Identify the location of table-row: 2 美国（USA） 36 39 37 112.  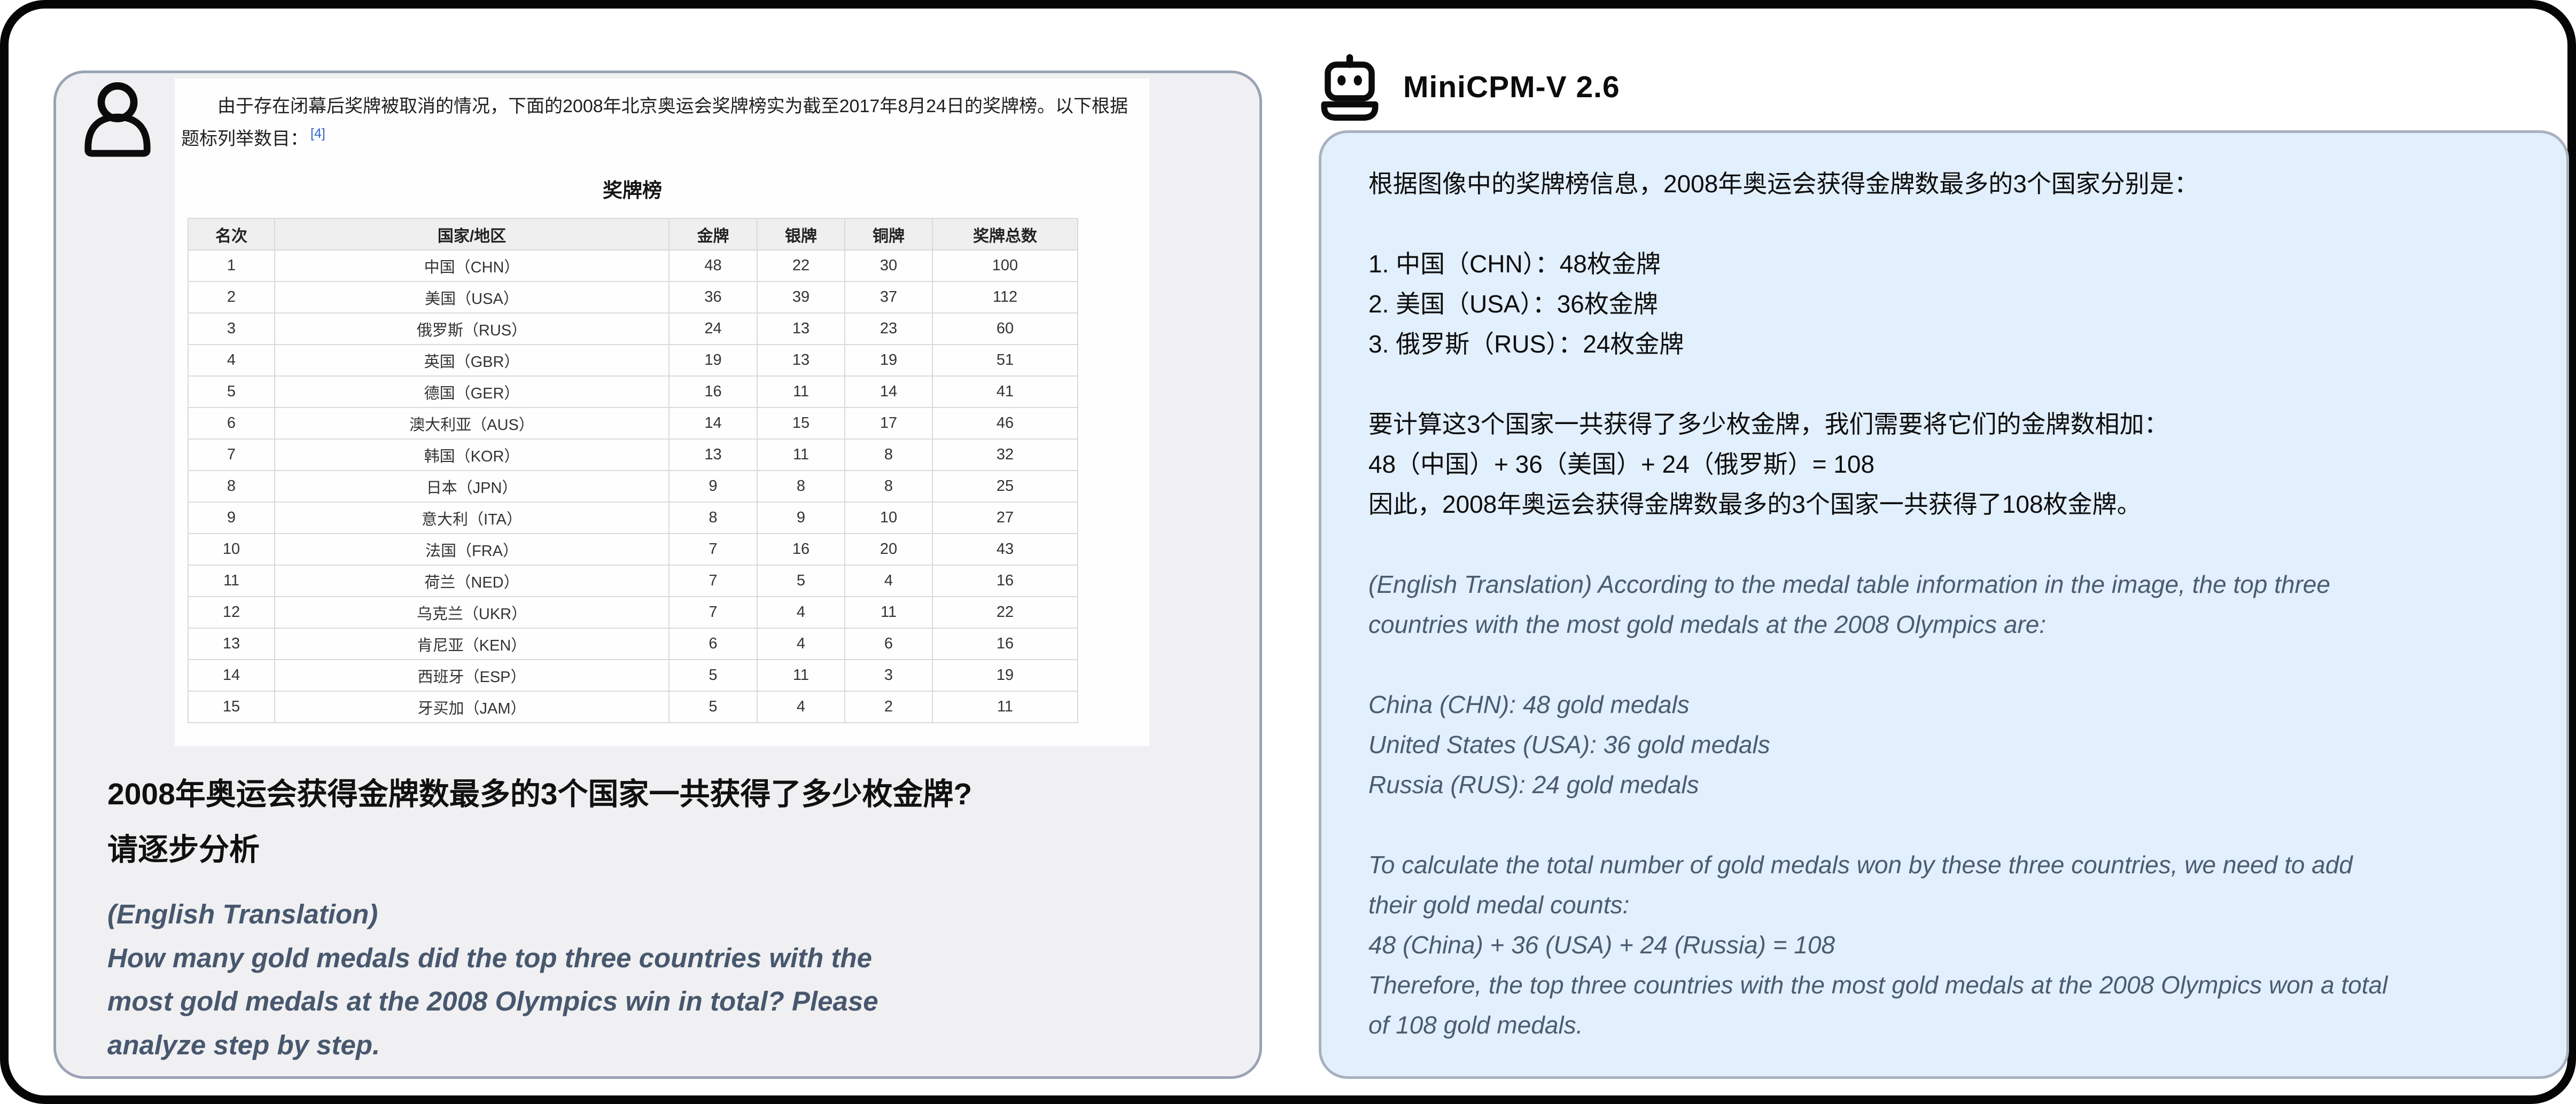
(633, 297).